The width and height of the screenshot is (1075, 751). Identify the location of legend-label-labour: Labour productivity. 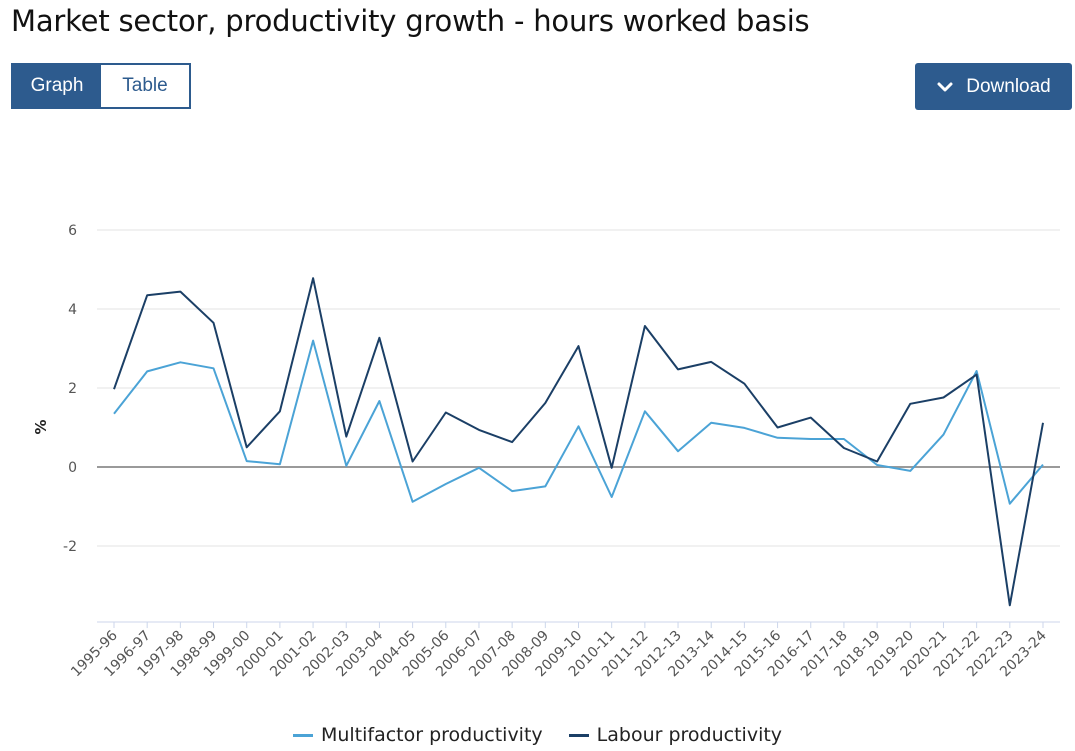
(689, 735).